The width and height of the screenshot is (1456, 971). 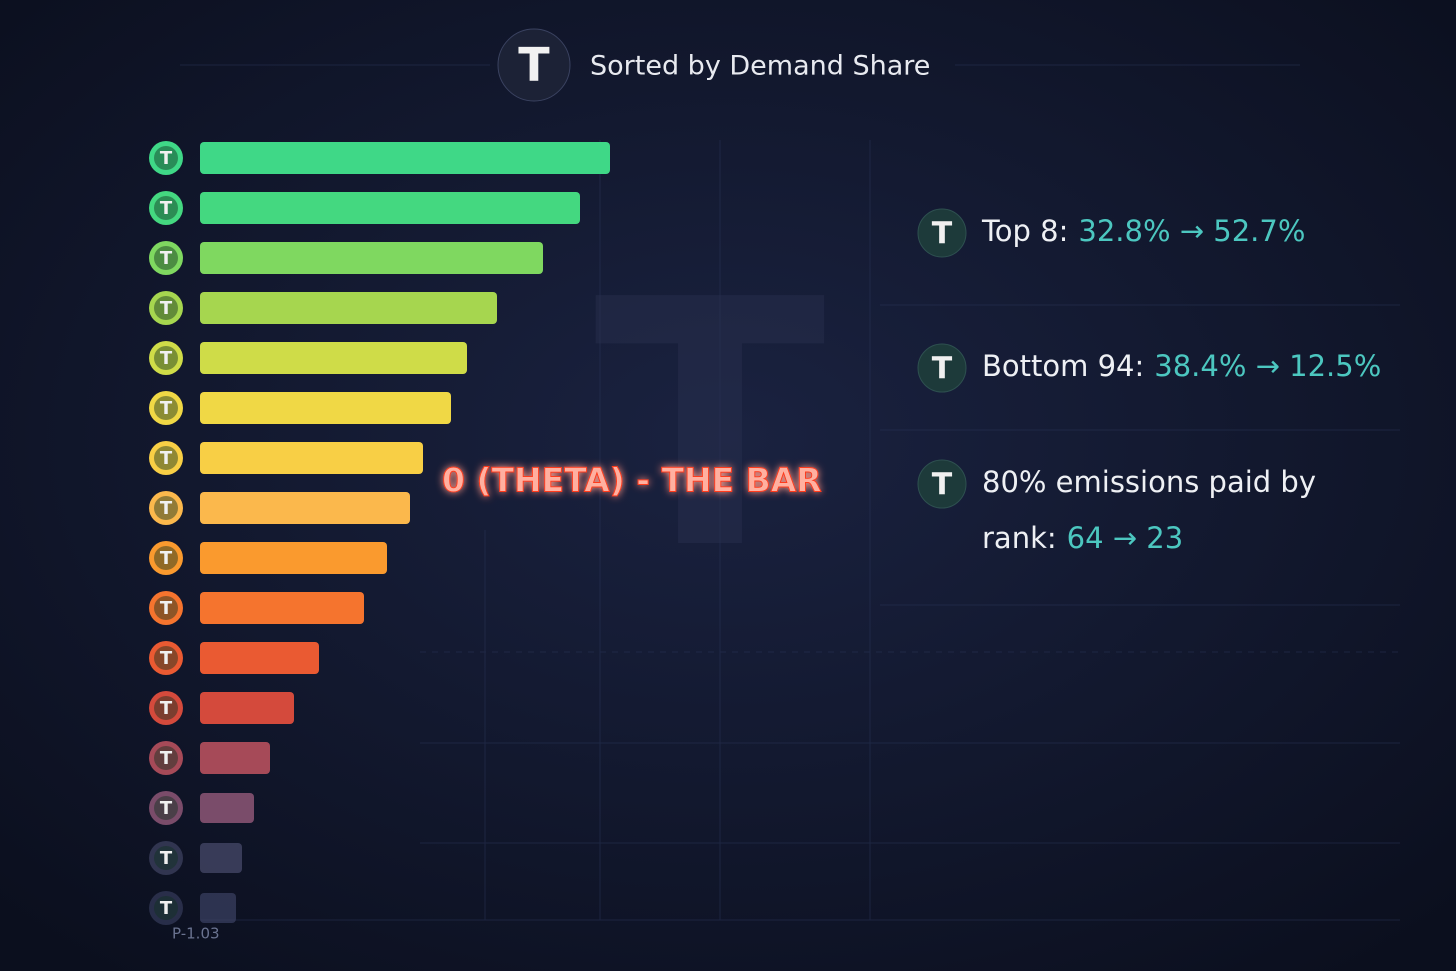 I want to click on stat-value: 64 → 23, so click(x=1125, y=538).